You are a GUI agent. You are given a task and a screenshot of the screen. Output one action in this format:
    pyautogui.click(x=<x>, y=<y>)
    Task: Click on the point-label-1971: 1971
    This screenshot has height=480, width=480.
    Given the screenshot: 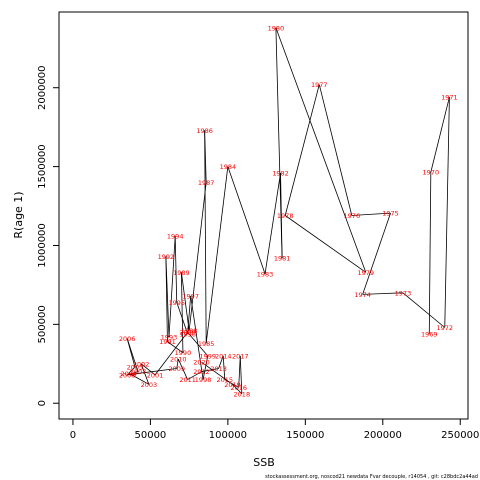 What is the action you would take?
    pyautogui.click(x=449, y=98)
    